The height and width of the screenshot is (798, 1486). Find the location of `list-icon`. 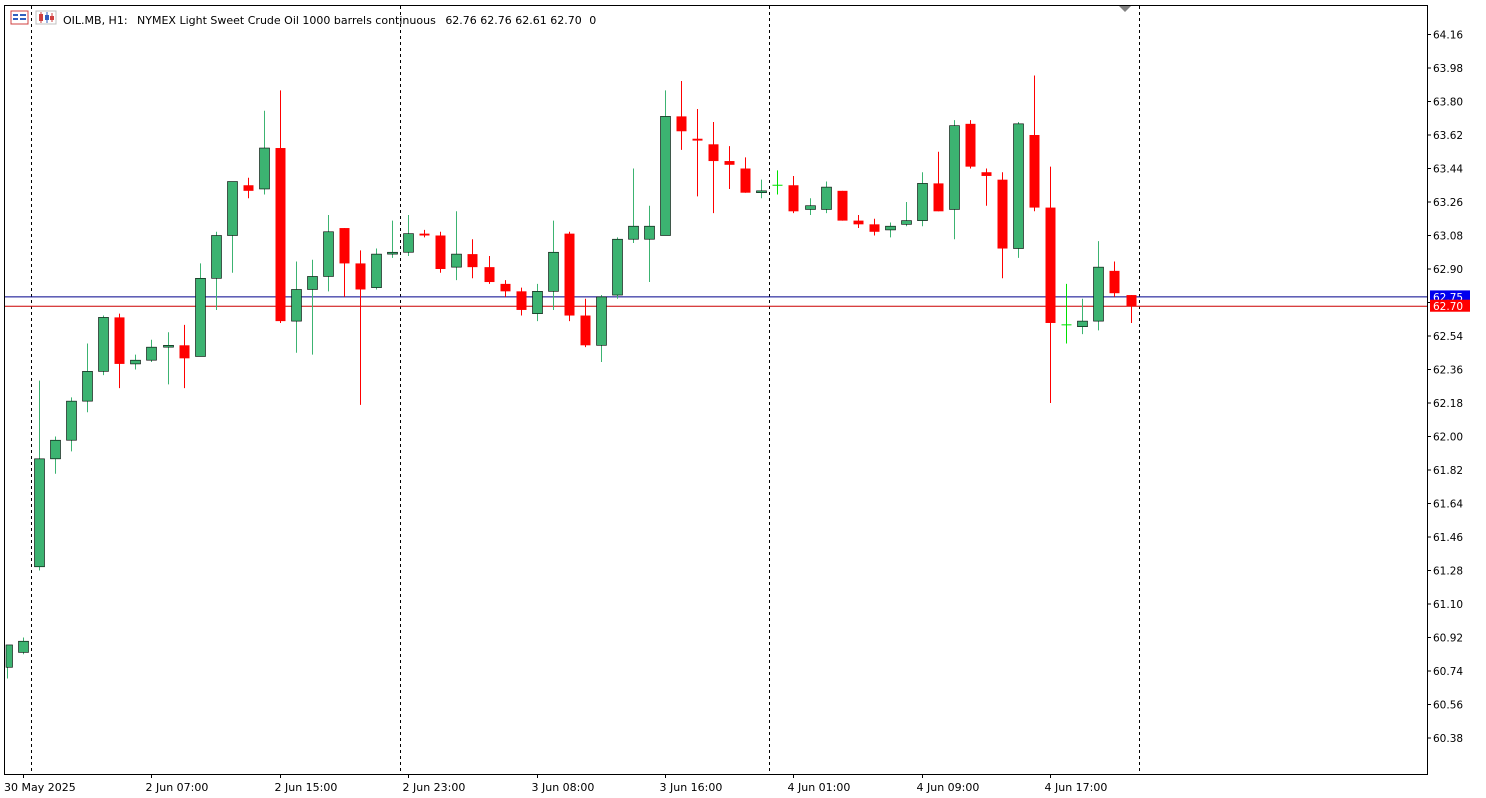

list-icon is located at coordinates (19, 17).